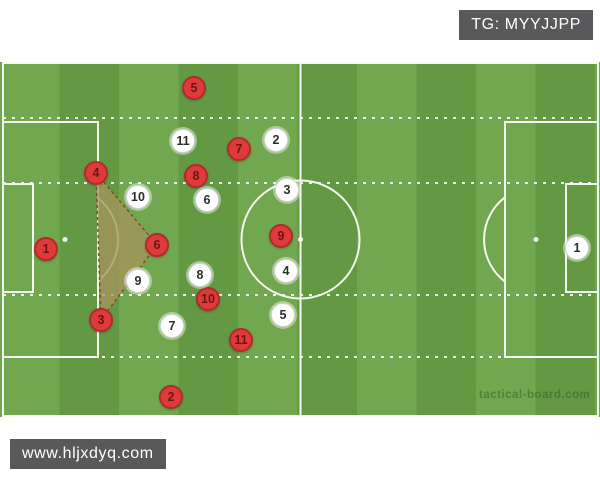 This screenshot has height=480, width=600. What do you see at coordinates (138, 197) in the screenshot?
I see `player-white-10: 10` at bounding box center [138, 197].